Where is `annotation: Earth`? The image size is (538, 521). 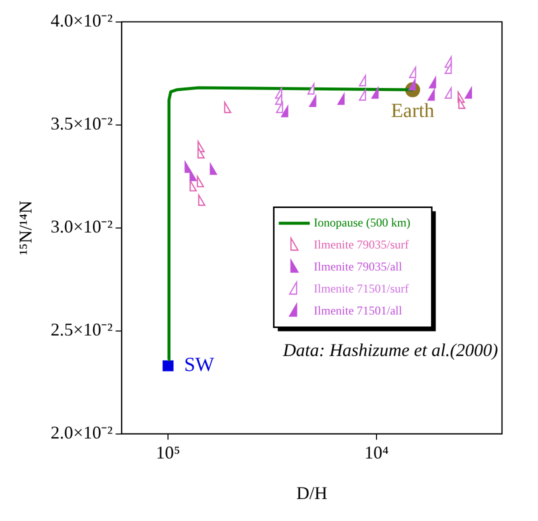 annotation: Earth is located at coordinates (412, 111).